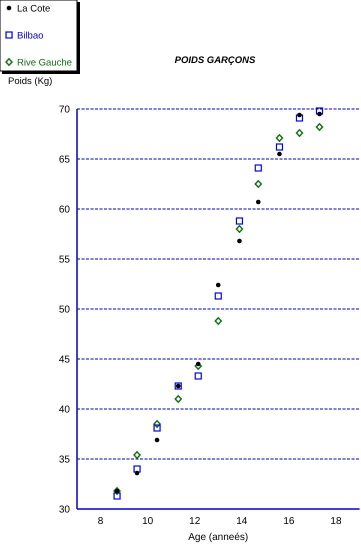 The image size is (361, 544). Describe the element at coordinates (64, 410) in the screenshot. I see `y-tick-label: 40` at that location.